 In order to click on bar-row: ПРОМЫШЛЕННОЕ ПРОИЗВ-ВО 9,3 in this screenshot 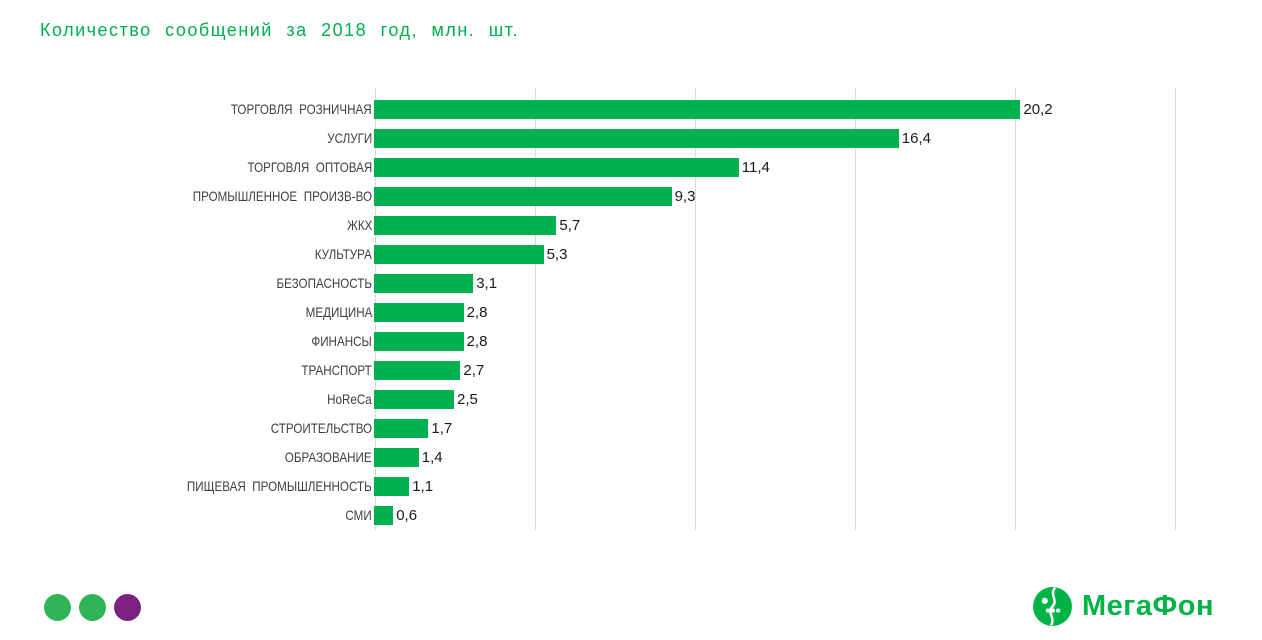, I will do `click(631, 196)`.